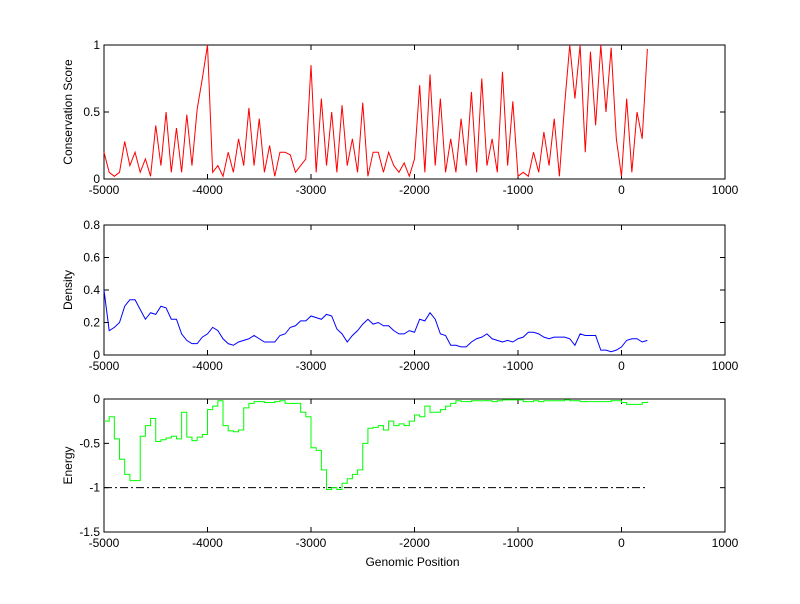 The height and width of the screenshot is (604, 800). What do you see at coordinates (91, 258) in the screenshot?
I see `y-tick-label: 0.6` at bounding box center [91, 258].